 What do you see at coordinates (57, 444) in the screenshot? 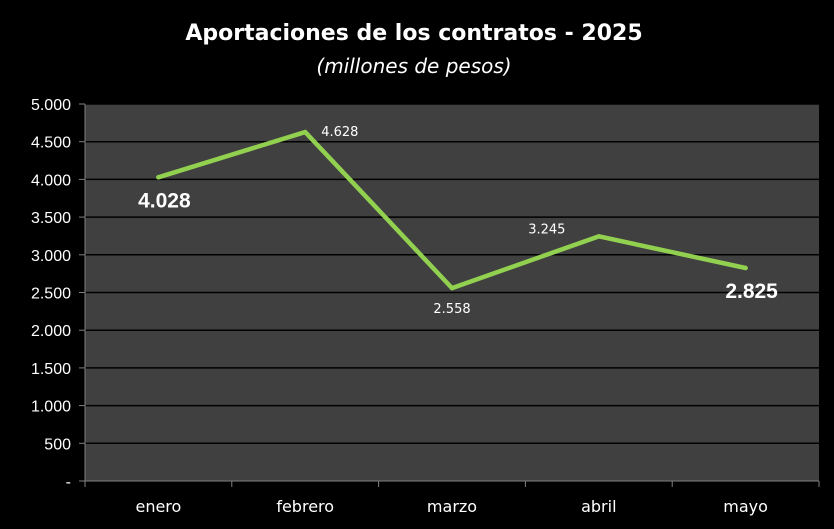
I see `y-tick-label: 500` at bounding box center [57, 444].